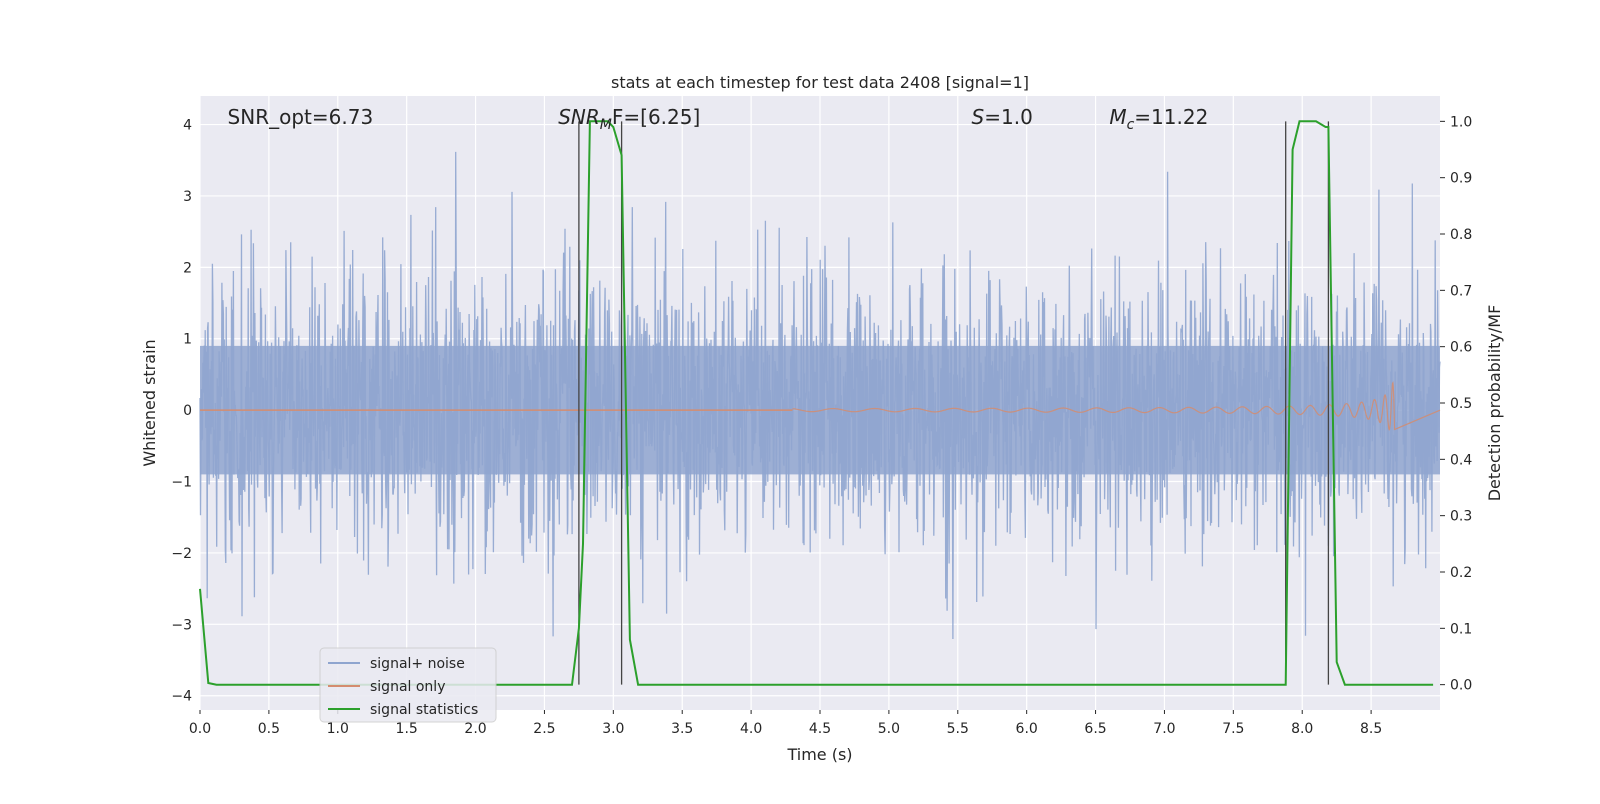 The image size is (1600, 804). Describe the element at coordinates (187, 197) in the screenshot. I see `y-left-tick-label-7: 3` at that location.